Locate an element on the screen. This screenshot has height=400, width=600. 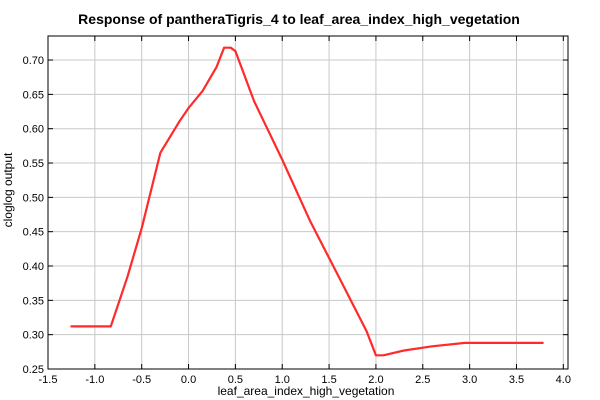
x-tick-label: 3.5 is located at coordinates (516, 380).